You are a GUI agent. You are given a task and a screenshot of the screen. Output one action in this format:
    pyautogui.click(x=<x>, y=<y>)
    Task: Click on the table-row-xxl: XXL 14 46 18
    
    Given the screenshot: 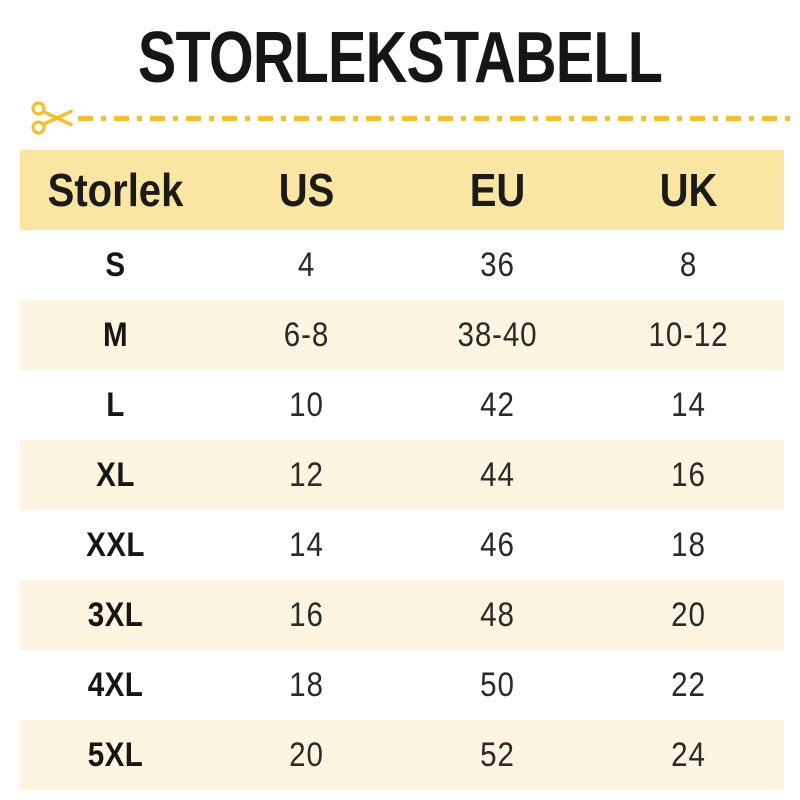 What is the action you would take?
    pyautogui.click(x=402, y=545)
    